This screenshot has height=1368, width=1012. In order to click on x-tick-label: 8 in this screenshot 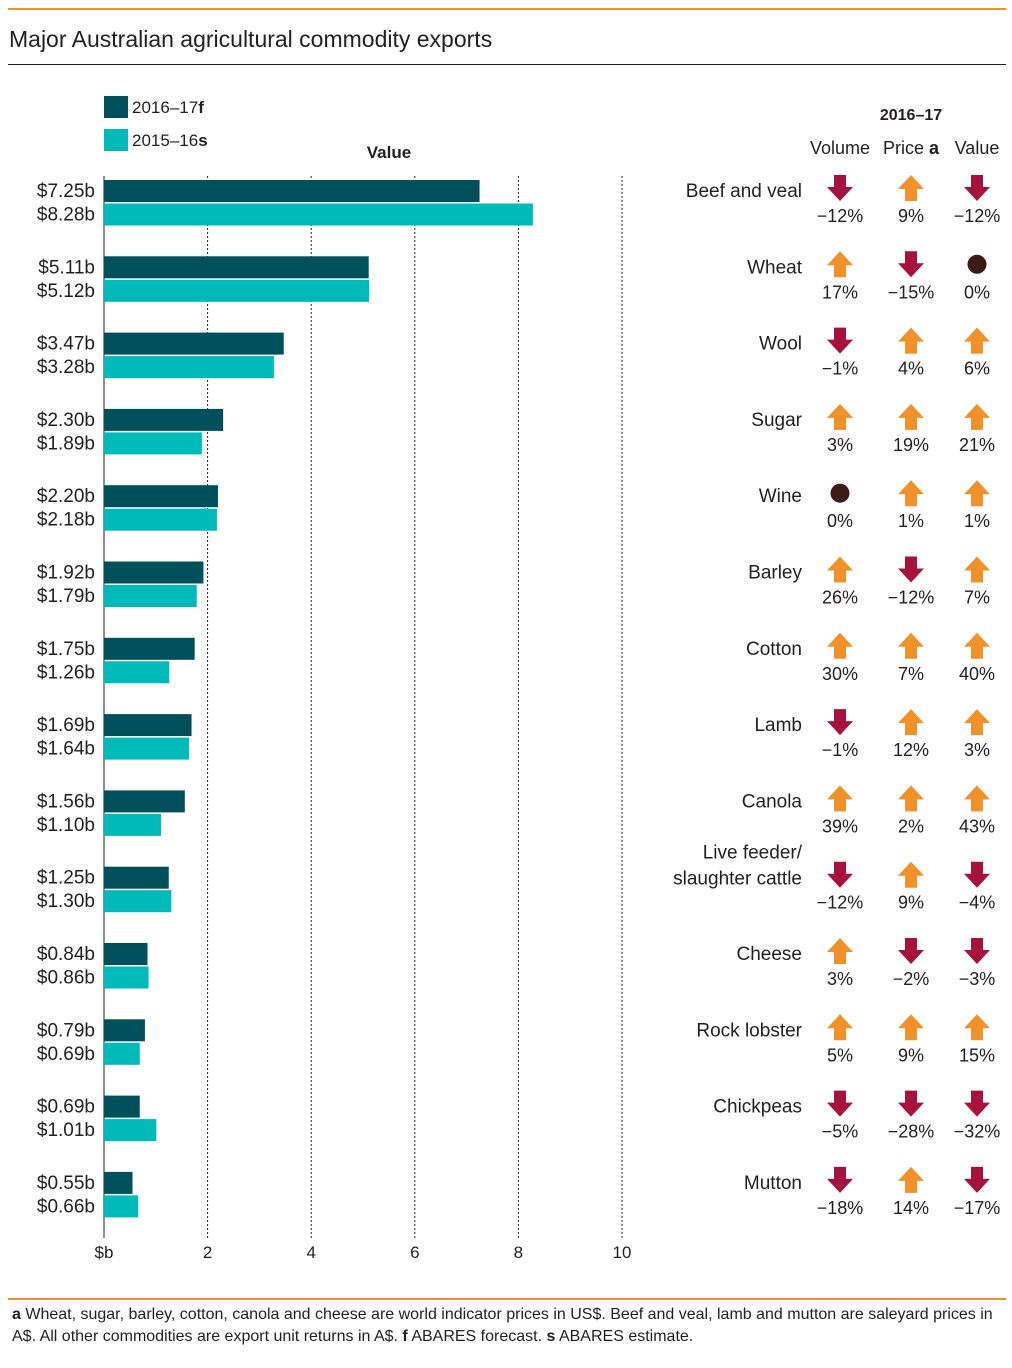, I will do `click(518, 1252)`.